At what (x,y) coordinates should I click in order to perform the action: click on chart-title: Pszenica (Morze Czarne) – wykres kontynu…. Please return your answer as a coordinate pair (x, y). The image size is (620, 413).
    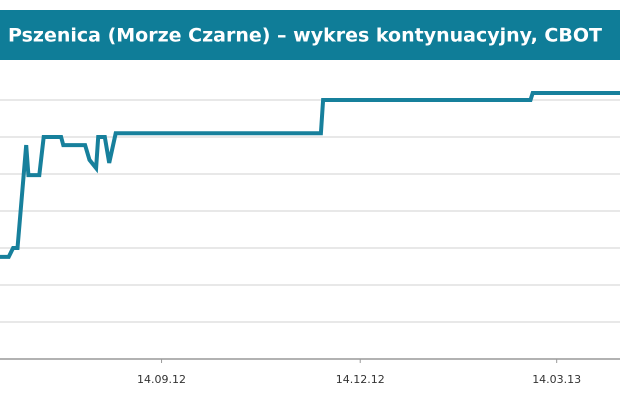
    Looking at the image, I should click on (305, 36).